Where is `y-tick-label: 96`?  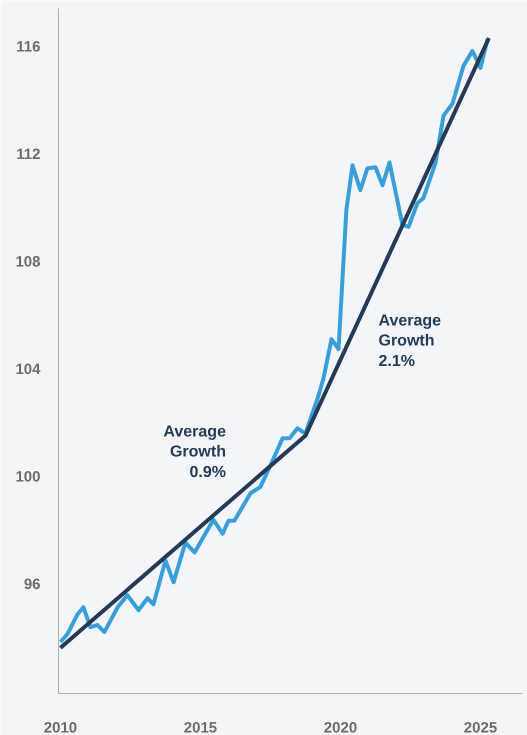
y-tick-label: 96 is located at coordinates (32, 584).